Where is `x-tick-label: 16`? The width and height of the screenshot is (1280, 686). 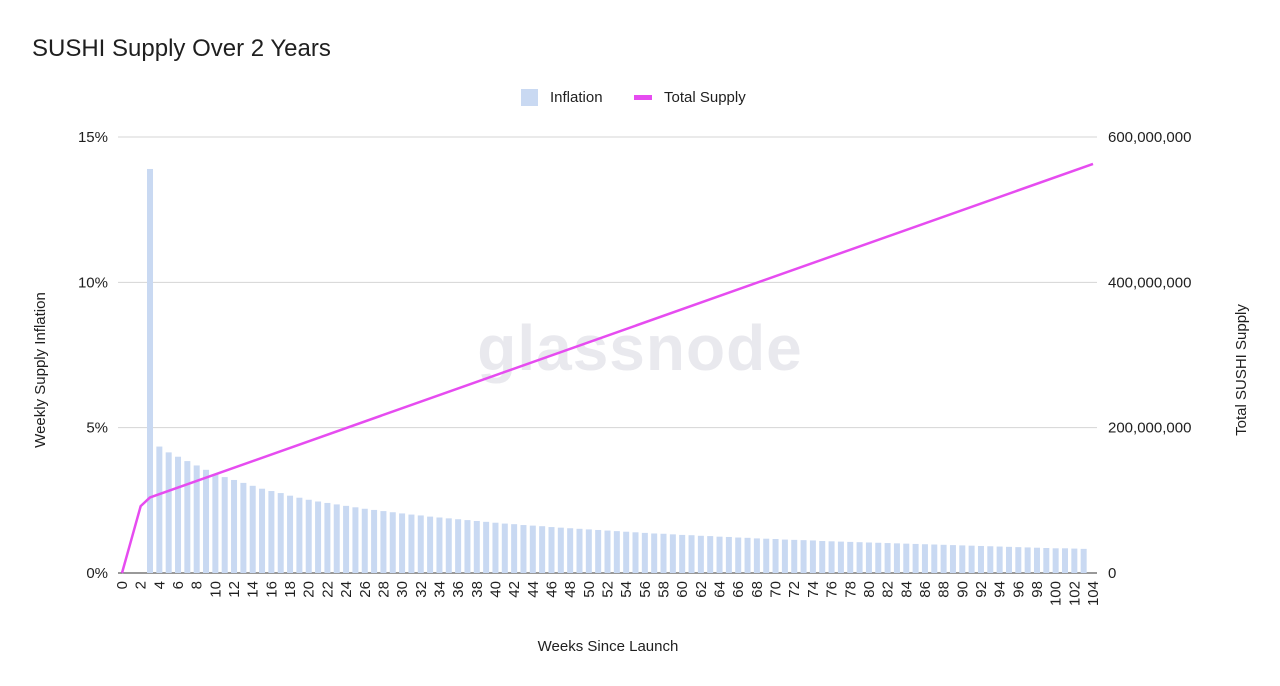
x-tick-label: 16 is located at coordinates (271, 589).